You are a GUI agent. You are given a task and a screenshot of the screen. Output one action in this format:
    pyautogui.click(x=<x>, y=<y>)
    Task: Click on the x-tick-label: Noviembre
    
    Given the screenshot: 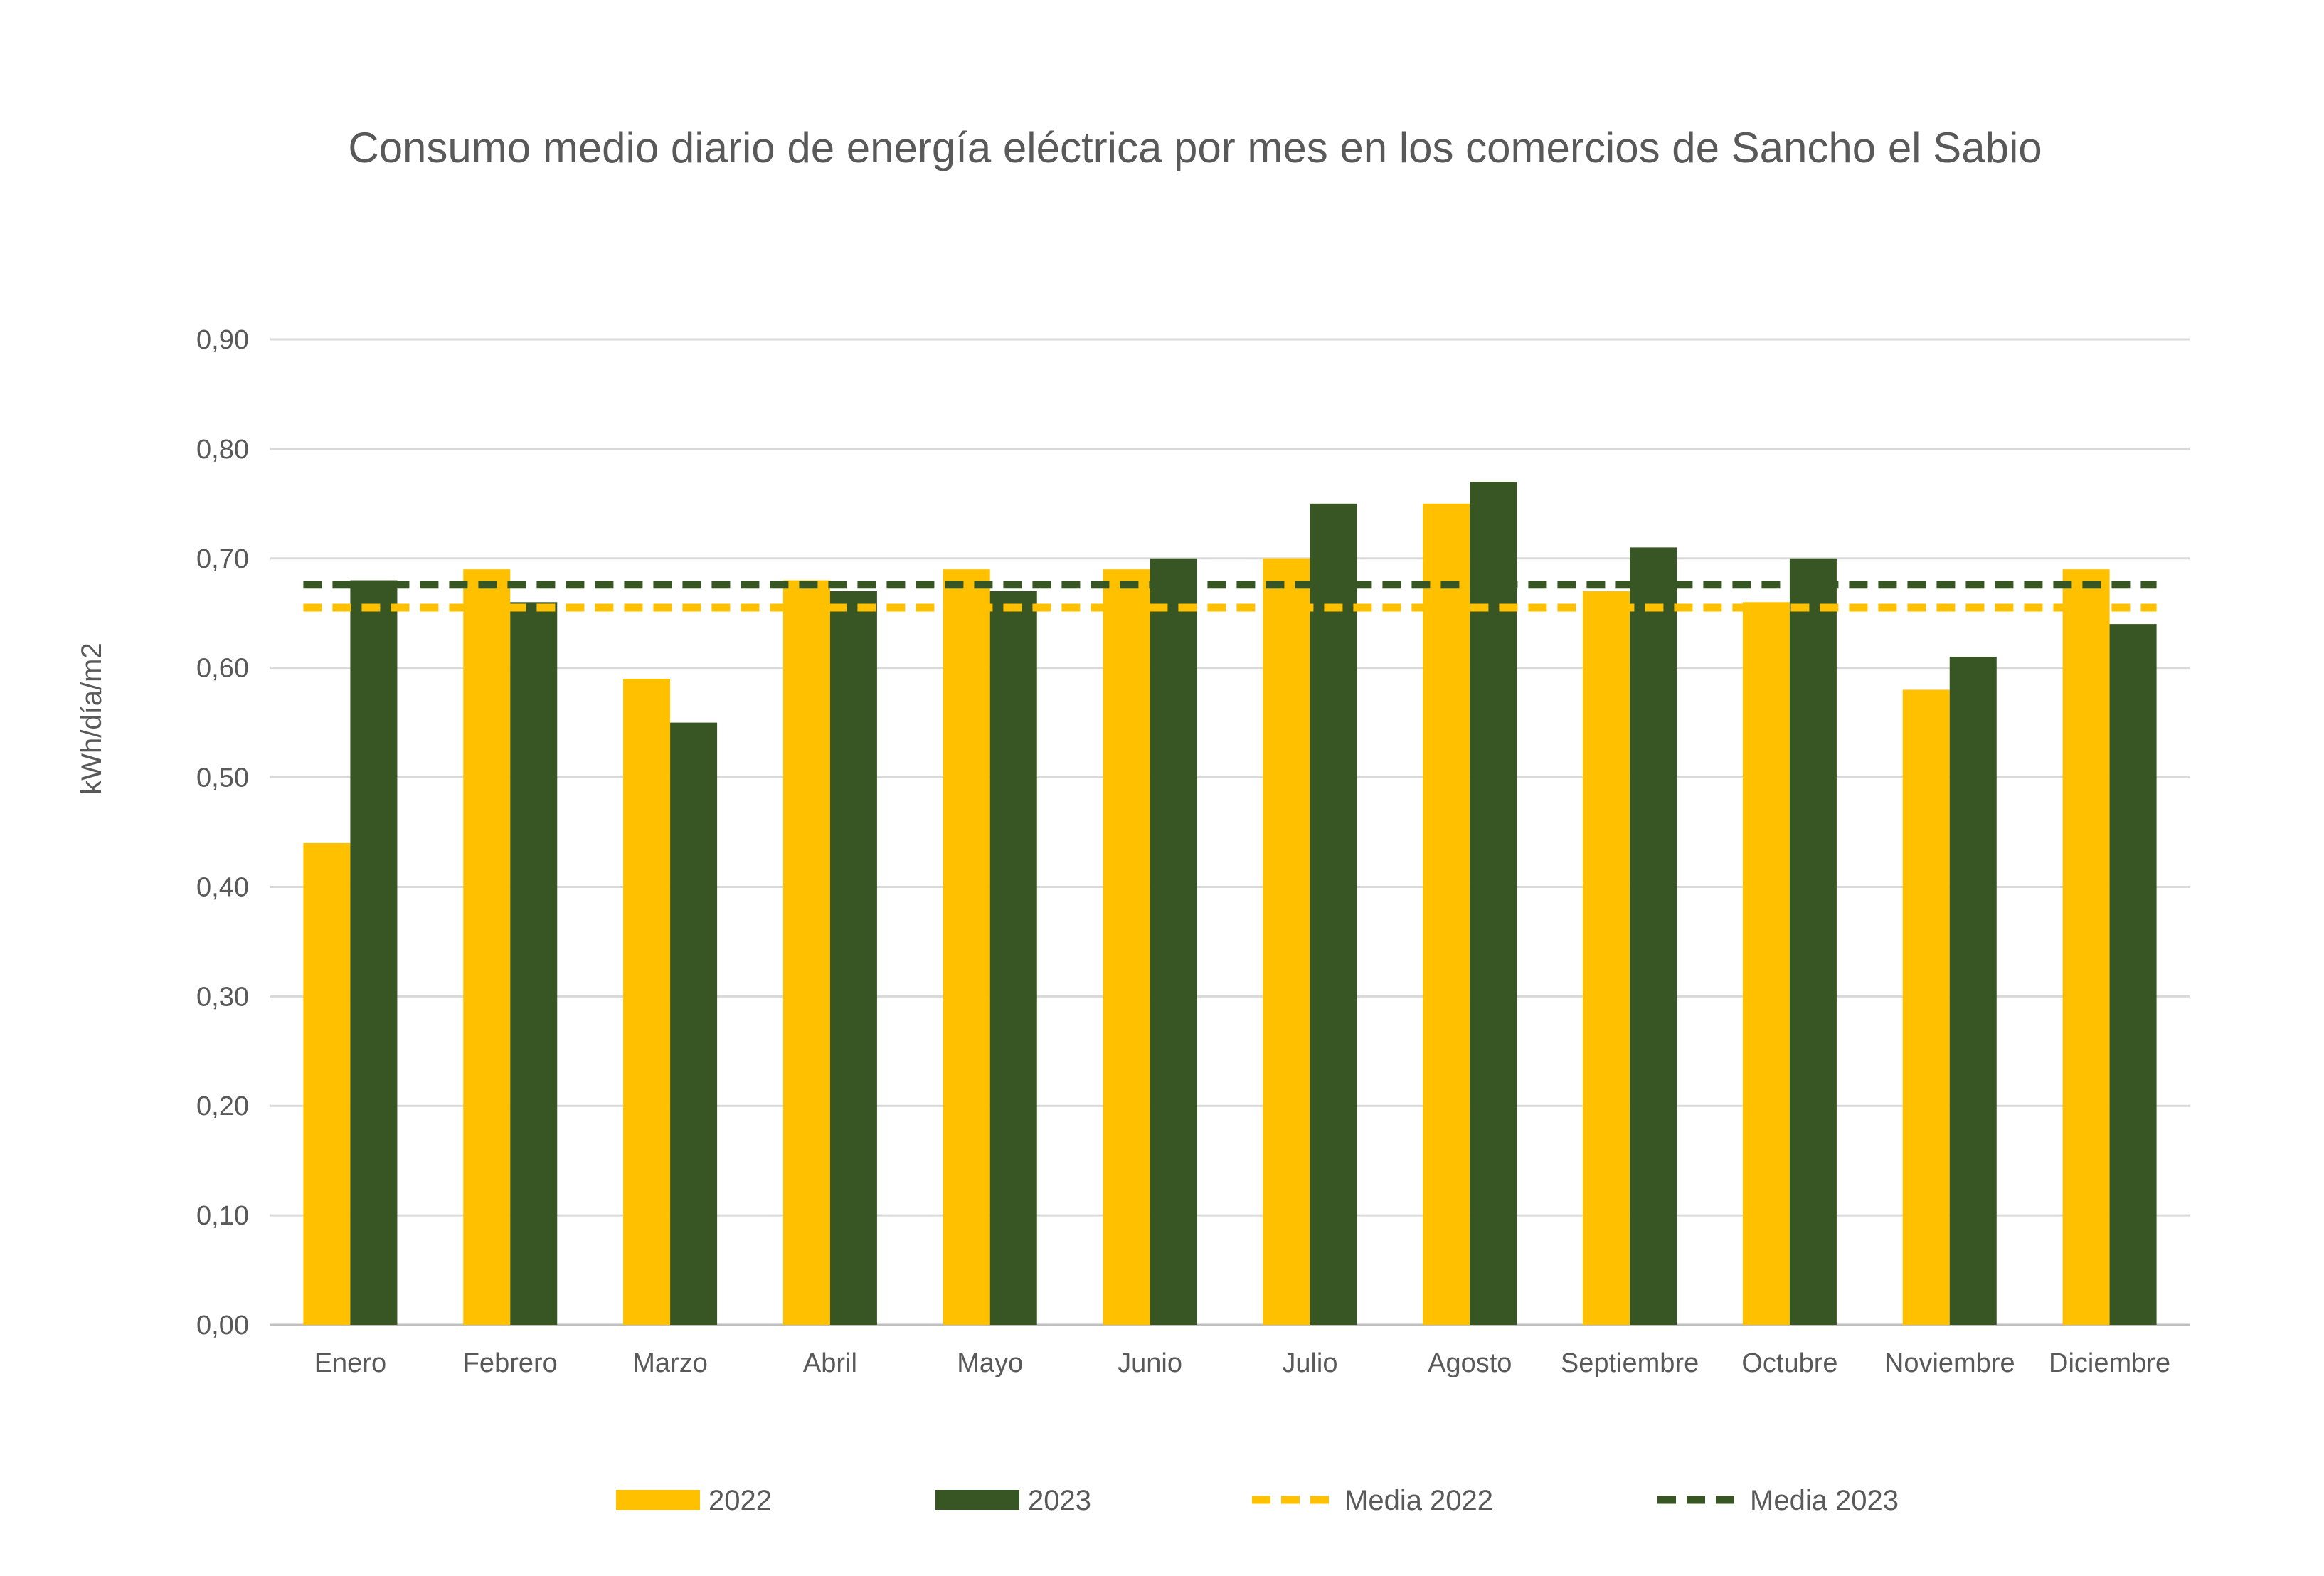 What is the action you would take?
    pyautogui.click(x=1949, y=1363)
    